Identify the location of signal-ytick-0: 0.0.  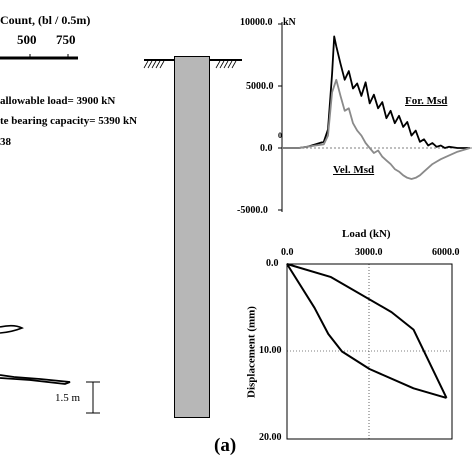
(266, 148).